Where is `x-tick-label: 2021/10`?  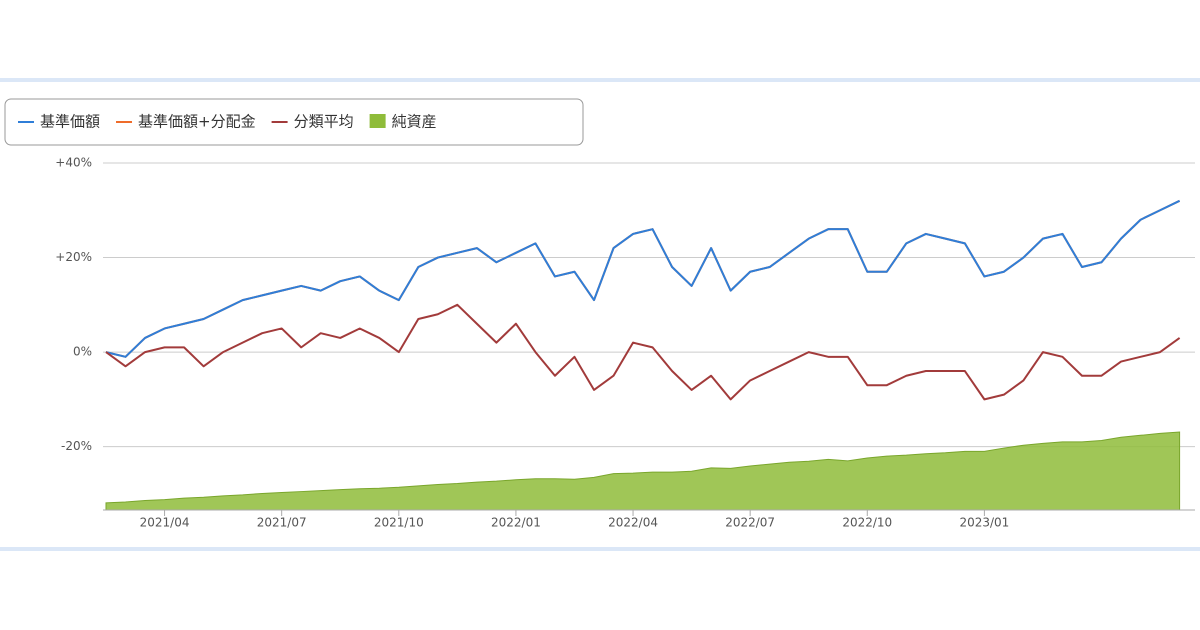 x-tick-label: 2021/10 is located at coordinates (399, 523).